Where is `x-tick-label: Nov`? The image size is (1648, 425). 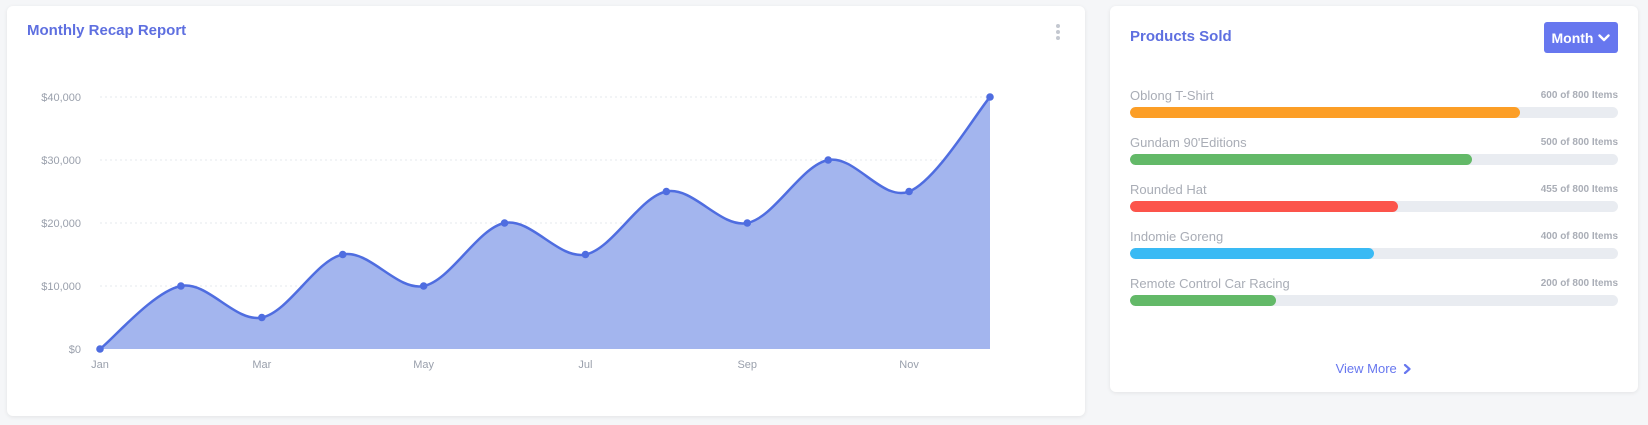 x-tick-label: Nov is located at coordinates (909, 365).